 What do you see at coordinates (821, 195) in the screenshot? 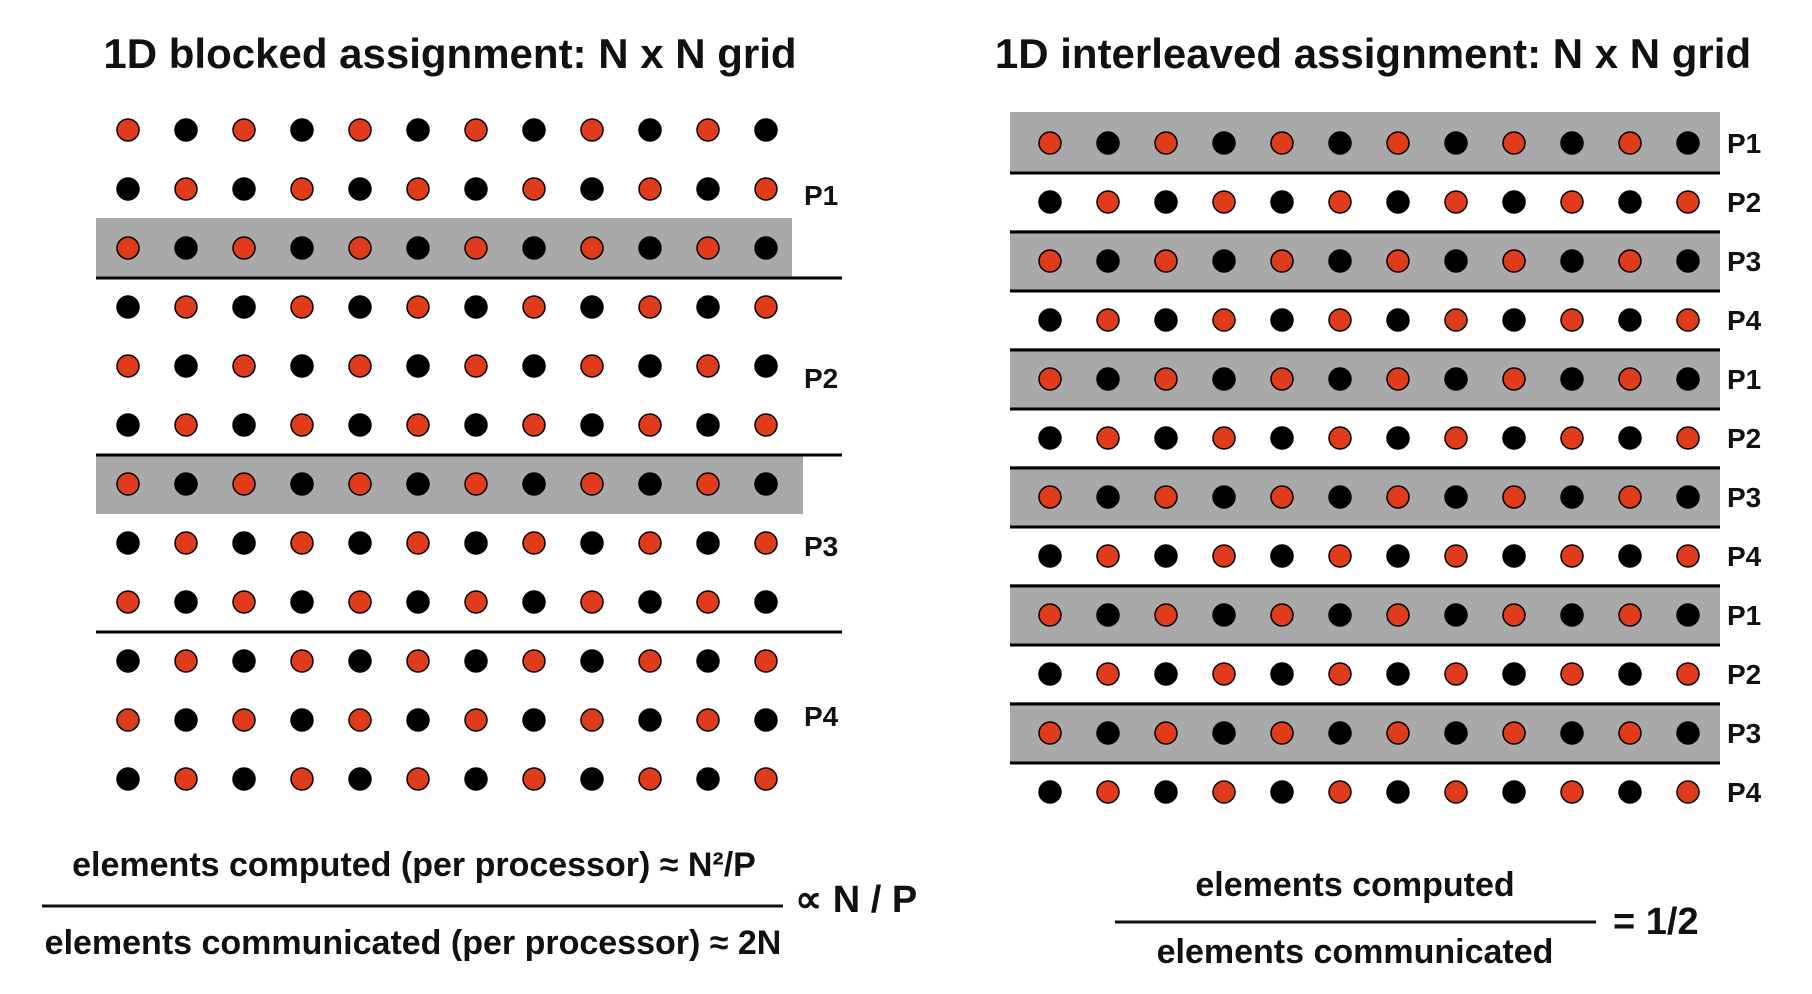
I see `left-label-p1: P1` at bounding box center [821, 195].